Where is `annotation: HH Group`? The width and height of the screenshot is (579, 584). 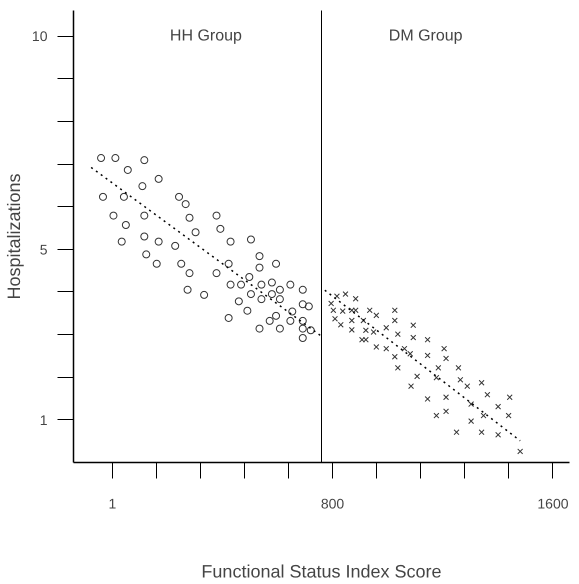
annotation: HH Group is located at coordinates (206, 36).